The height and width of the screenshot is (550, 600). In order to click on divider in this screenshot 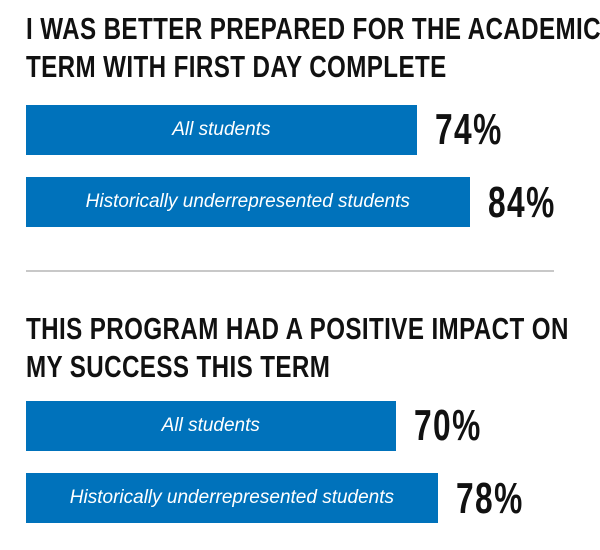, I will do `click(290, 271)`.